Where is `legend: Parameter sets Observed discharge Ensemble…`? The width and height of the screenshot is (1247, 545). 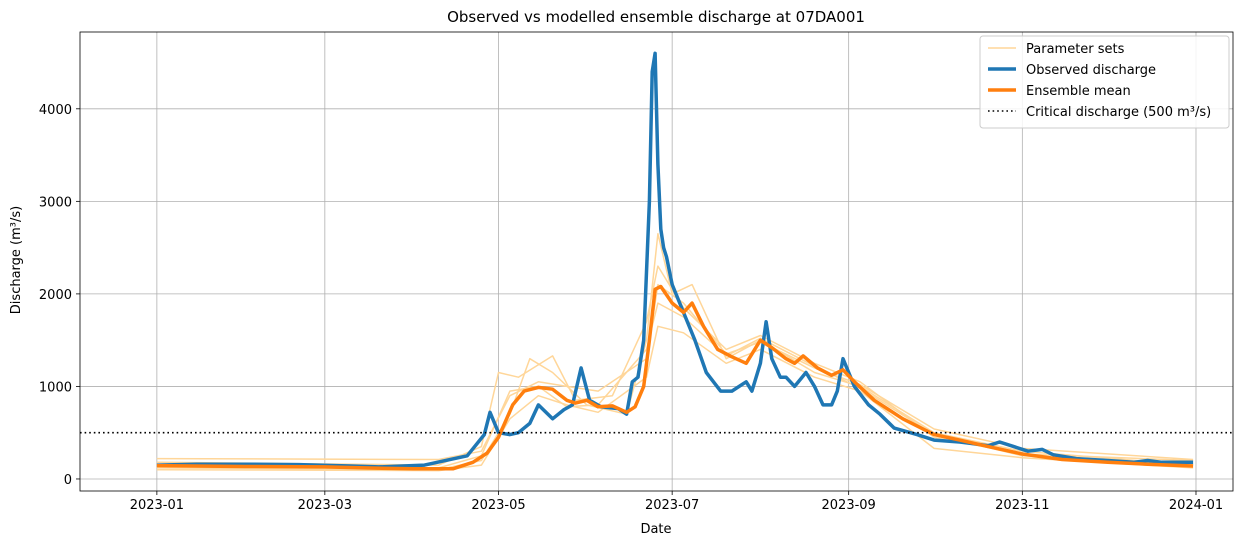 legend: Parameter sets Observed discharge Ensemble… is located at coordinates (1104, 82).